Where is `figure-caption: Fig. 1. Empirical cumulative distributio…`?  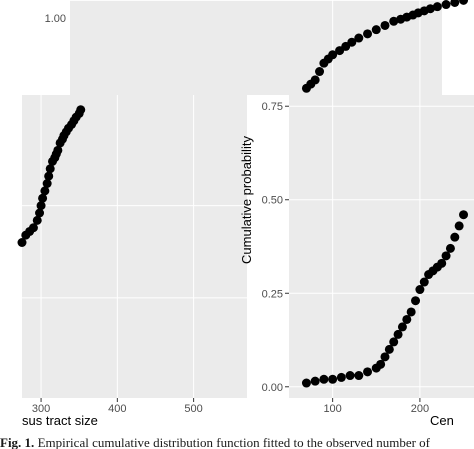 figure-caption: Fig. 1. Empirical cumulative distributio… is located at coordinates (237, 442).